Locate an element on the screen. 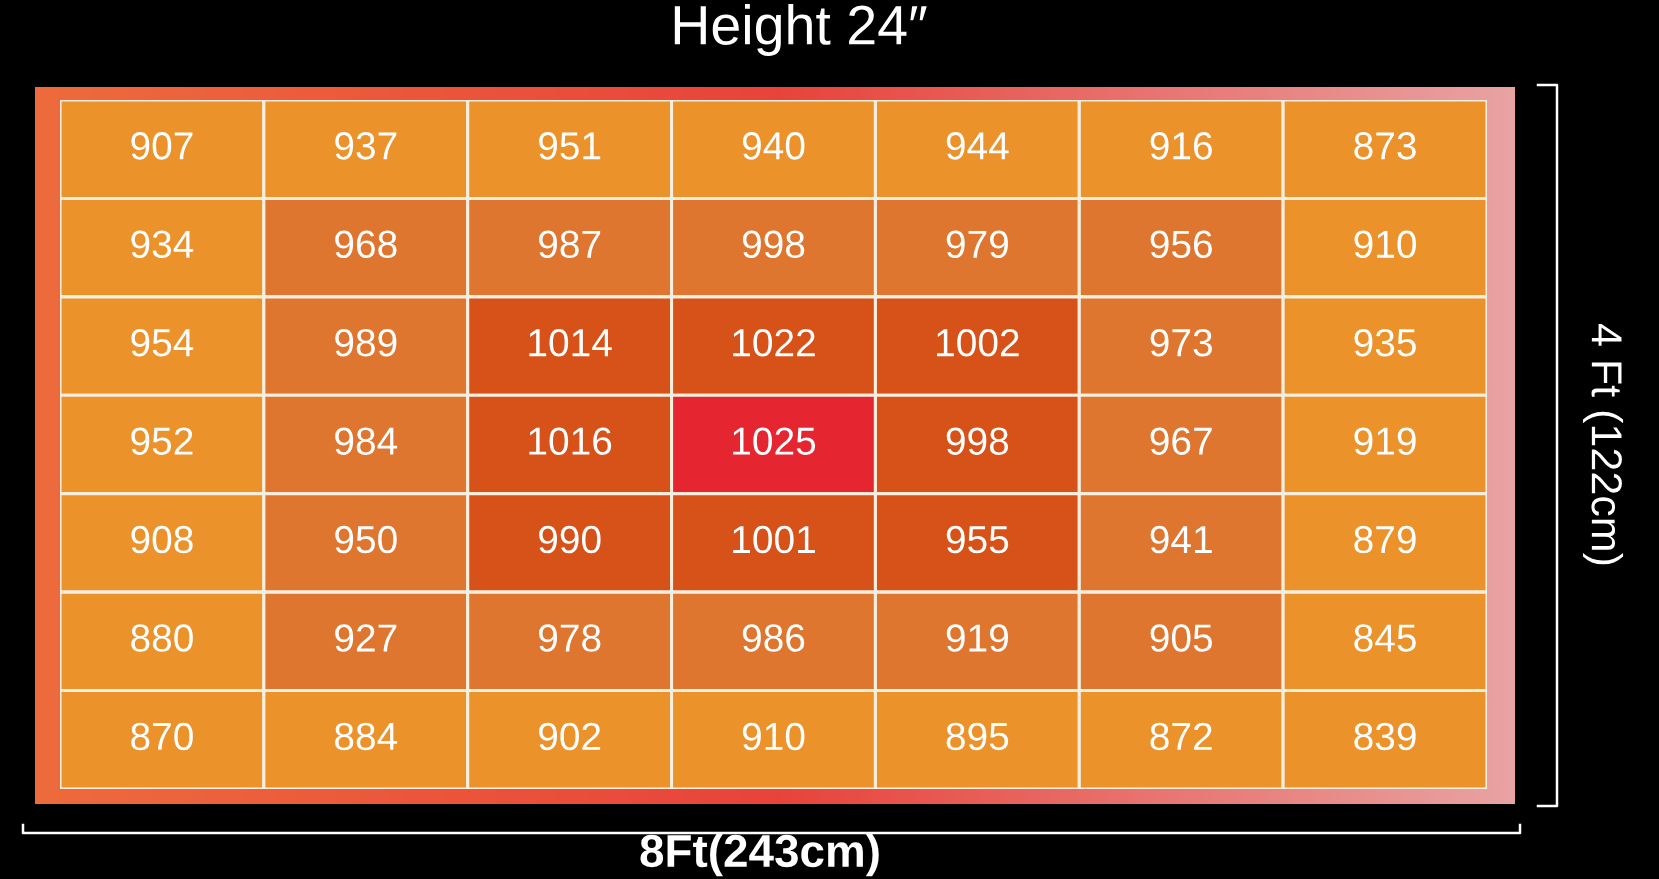 Image resolution: width=1659 pixels, height=879 pixels. data-label: 902 is located at coordinates (570, 736).